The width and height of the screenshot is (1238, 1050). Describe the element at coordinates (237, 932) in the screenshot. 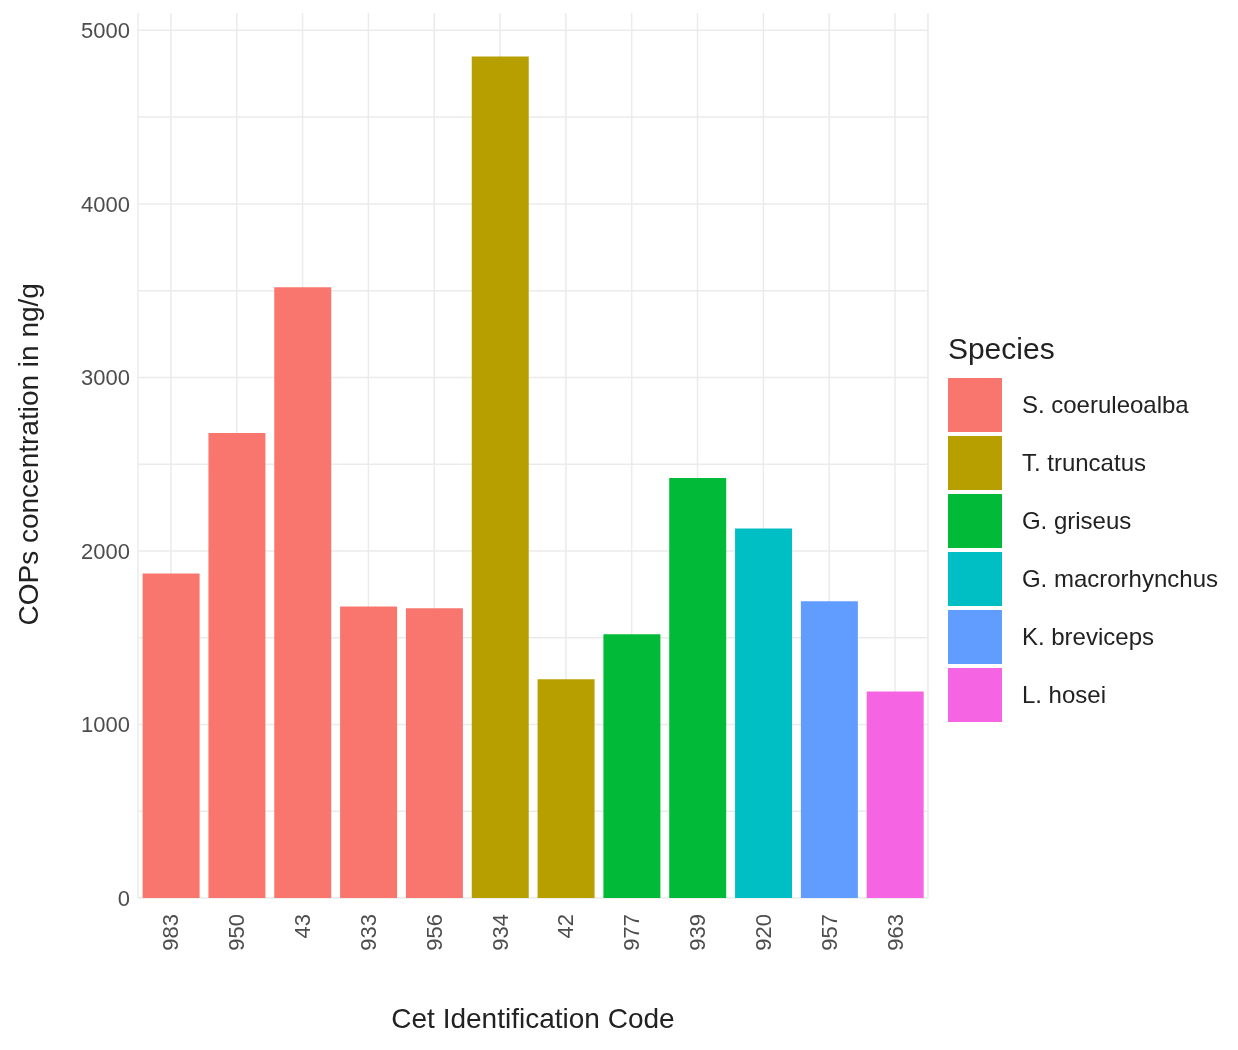

I see `x-tick-label: 950` at that location.